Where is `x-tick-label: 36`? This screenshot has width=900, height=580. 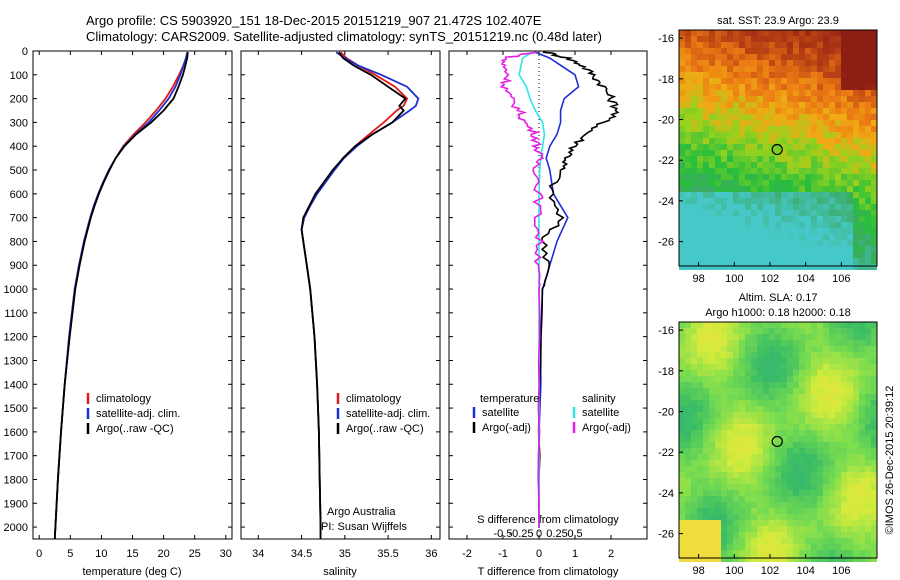 x-tick-label: 36 is located at coordinates (431, 554).